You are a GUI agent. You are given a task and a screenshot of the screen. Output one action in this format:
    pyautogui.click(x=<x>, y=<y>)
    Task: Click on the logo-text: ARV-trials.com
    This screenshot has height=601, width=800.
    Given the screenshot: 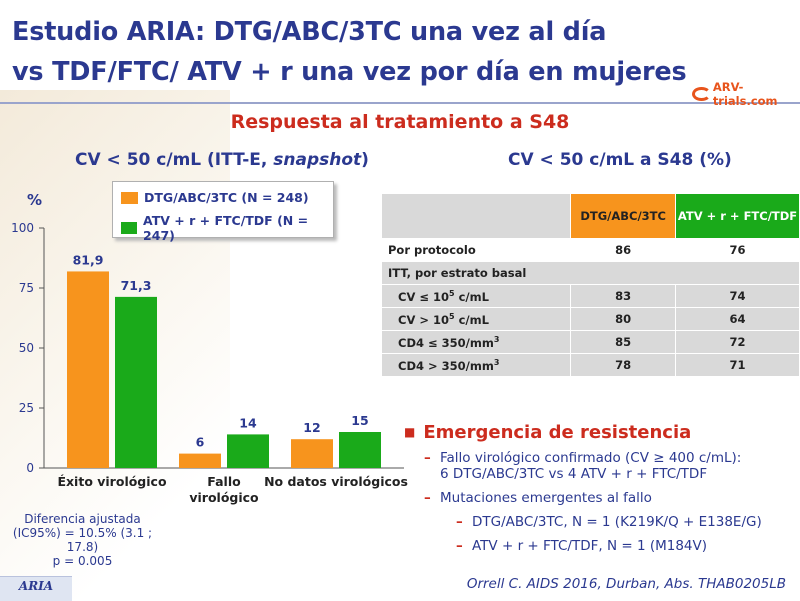 What is the action you would take?
    pyautogui.click(x=745, y=94)
    